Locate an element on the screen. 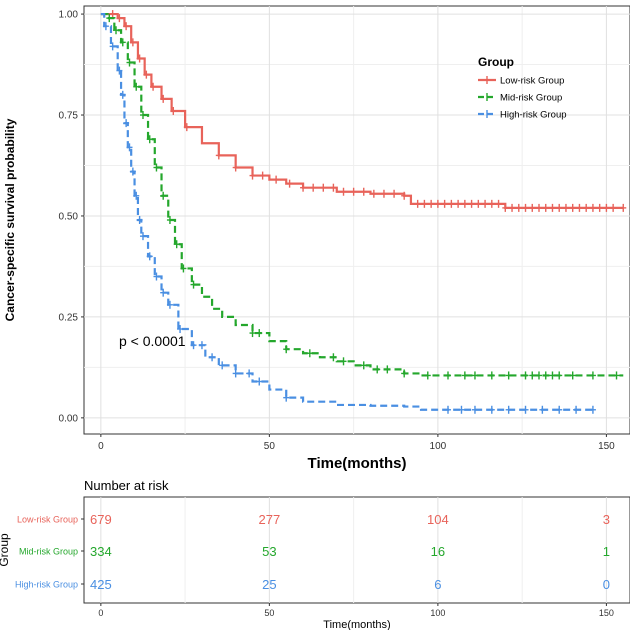  risk-y-axis-label: Group is located at coordinates (5, 550).